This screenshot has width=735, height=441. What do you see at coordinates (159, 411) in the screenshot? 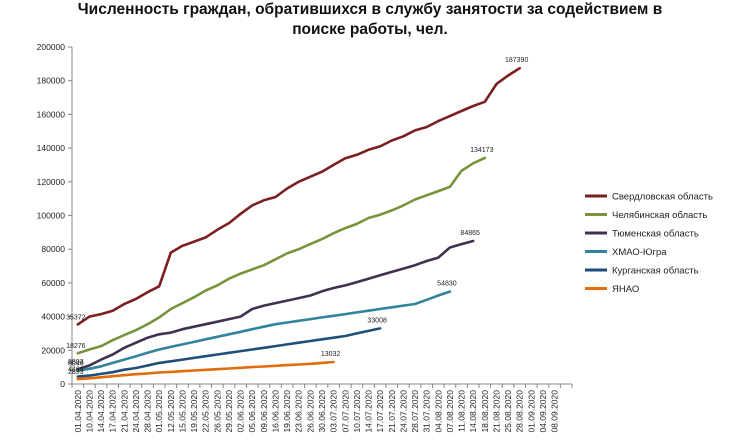
I see `x-tick-label: 01.05.2020` at bounding box center [159, 411].